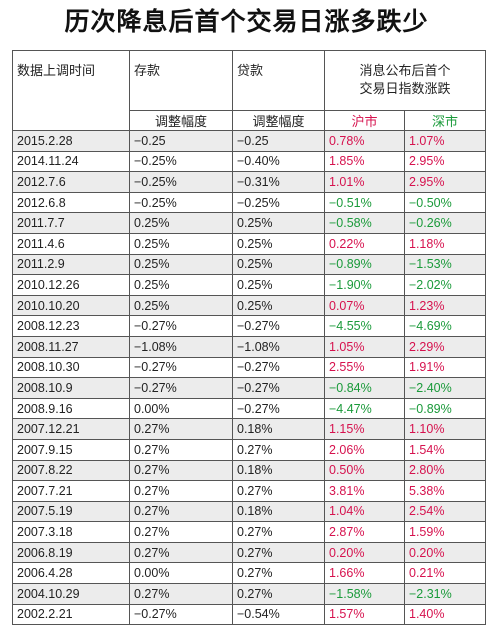  Describe the element at coordinates (364, 408) in the screenshot. I see `row-shanghai-change: −4.47%` at that location.